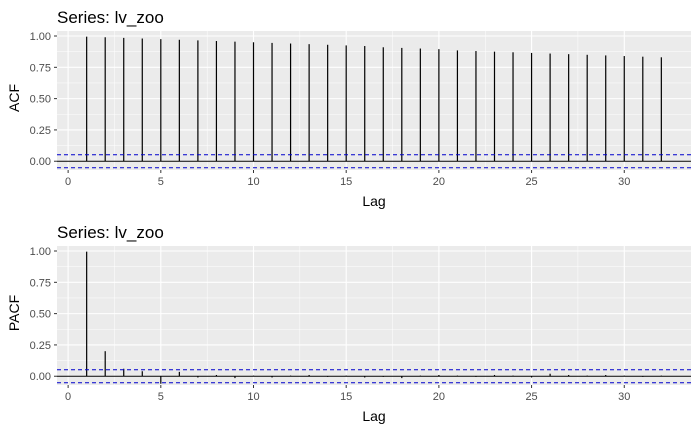 Image resolution: width=700 pixels, height=432 pixels. Describe the element at coordinates (68, 182) in the screenshot. I see `acf-x-tick-label: 0` at that location.